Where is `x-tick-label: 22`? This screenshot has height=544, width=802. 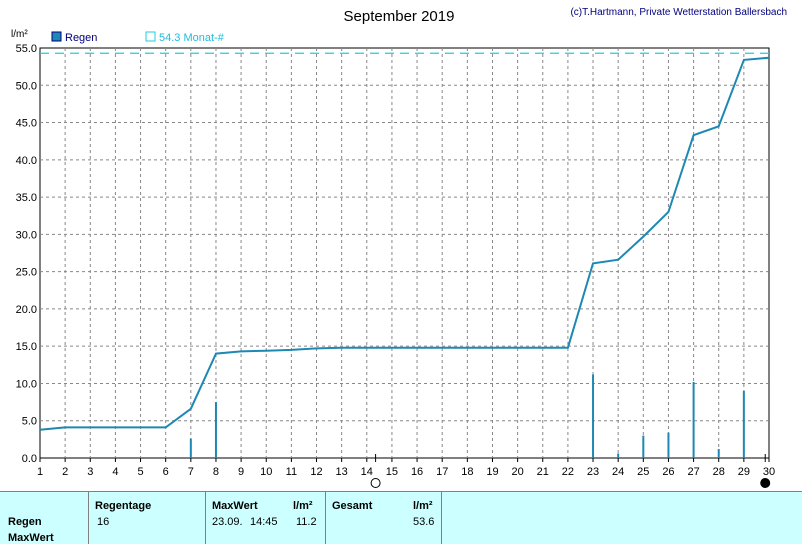 x-tick-label: 22 is located at coordinates (568, 472).